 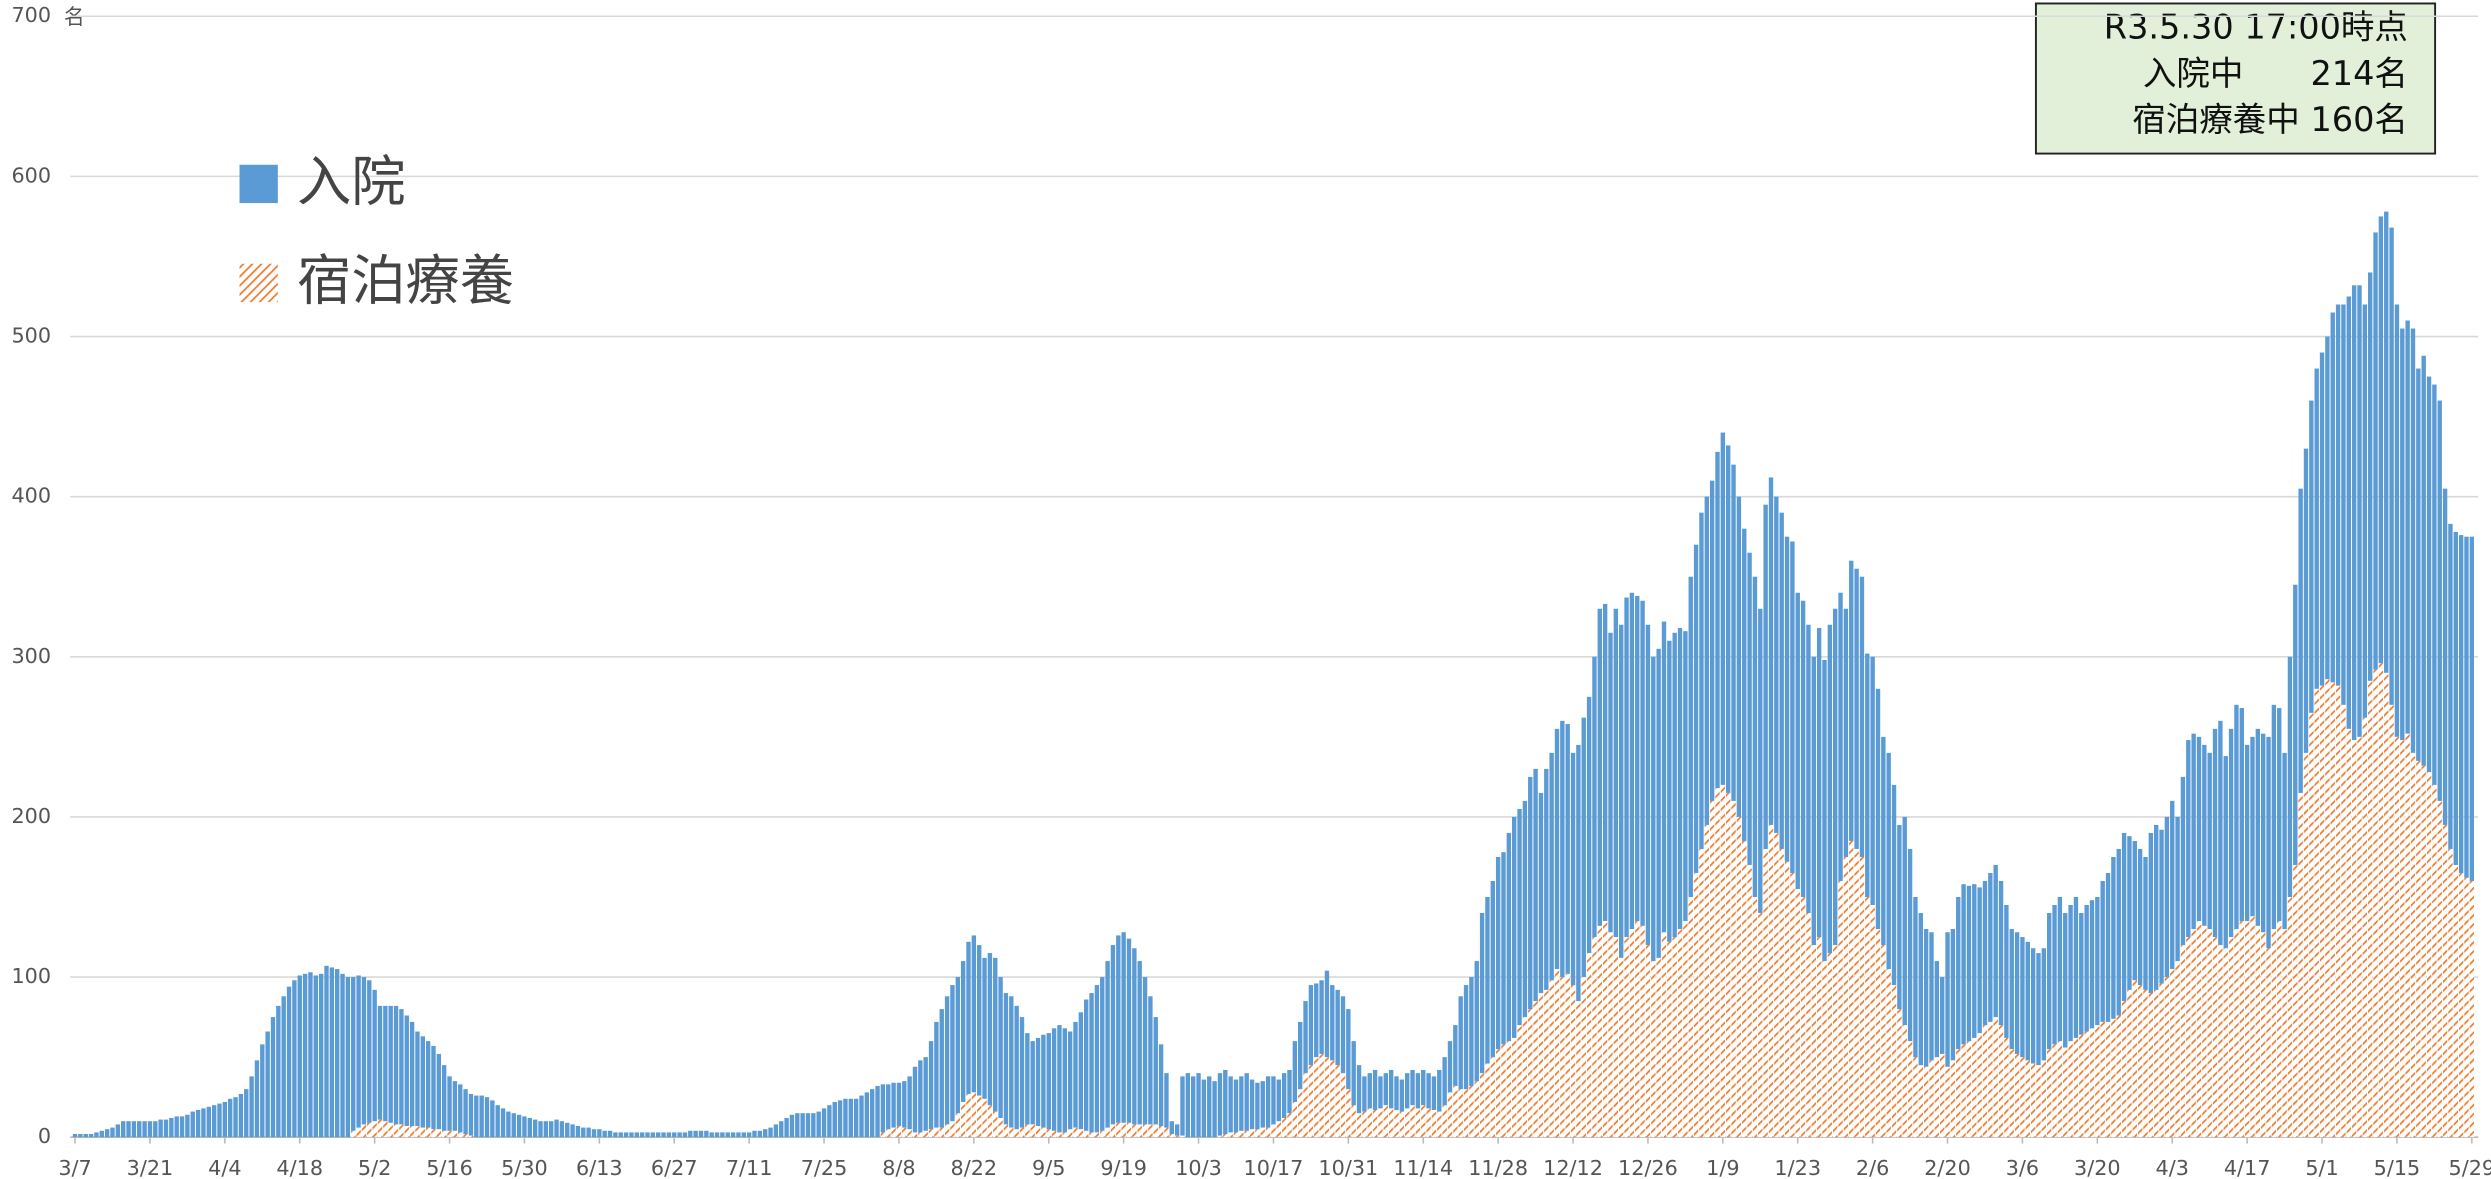 I want to click on x-tick-label: 4/3, so click(x=2172, y=1167).